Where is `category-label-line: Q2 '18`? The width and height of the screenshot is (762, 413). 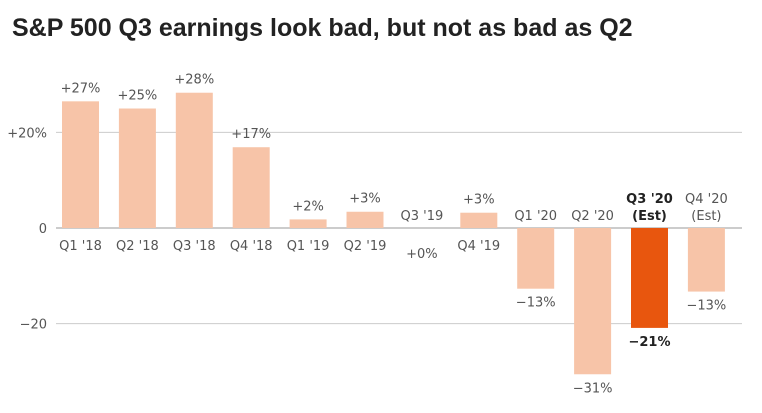
category-label-line: Q2 '18 is located at coordinates (137, 246).